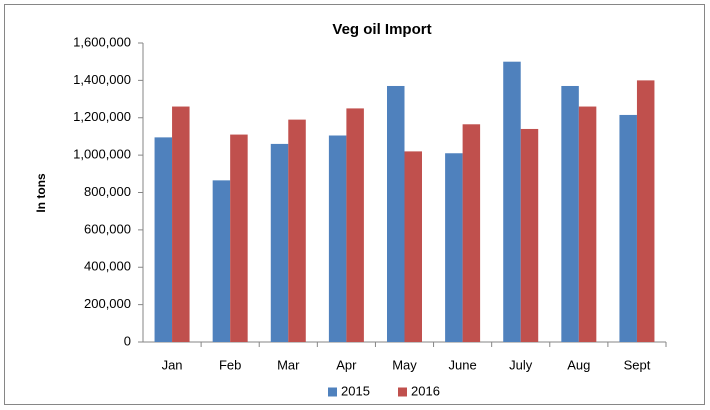  What do you see at coordinates (578, 364) in the screenshot?
I see `x-tick-label: Aug` at bounding box center [578, 364].